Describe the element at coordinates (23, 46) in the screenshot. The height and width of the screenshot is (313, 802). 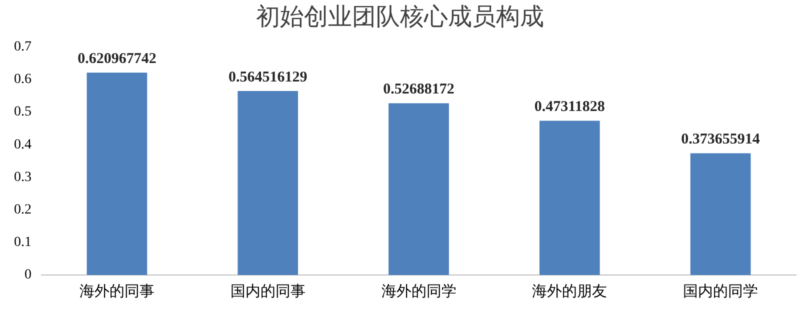
I see `y-tick-label: 0.7` at that location.